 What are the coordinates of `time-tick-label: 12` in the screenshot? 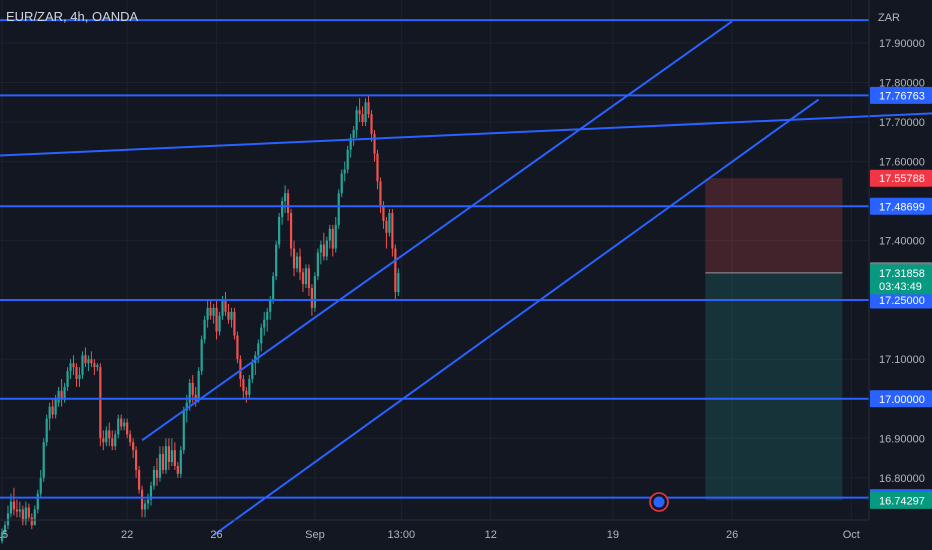 It's located at (491, 535).